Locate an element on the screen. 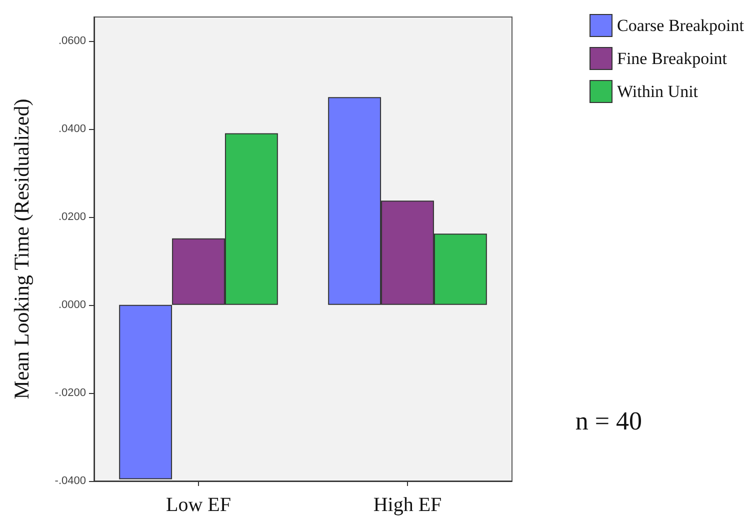 The width and height of the screenshot is (752, 531). bar is located at coordinates (145, 392).